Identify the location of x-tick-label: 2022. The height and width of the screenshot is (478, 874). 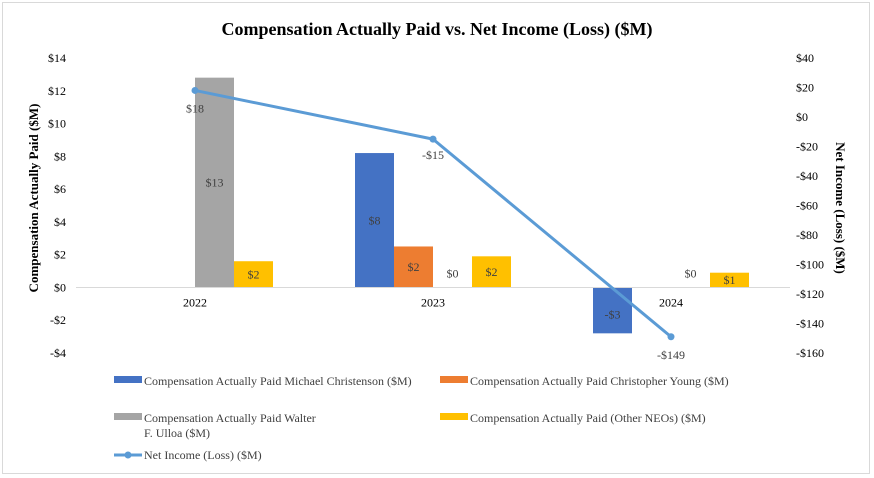
(195, 302).